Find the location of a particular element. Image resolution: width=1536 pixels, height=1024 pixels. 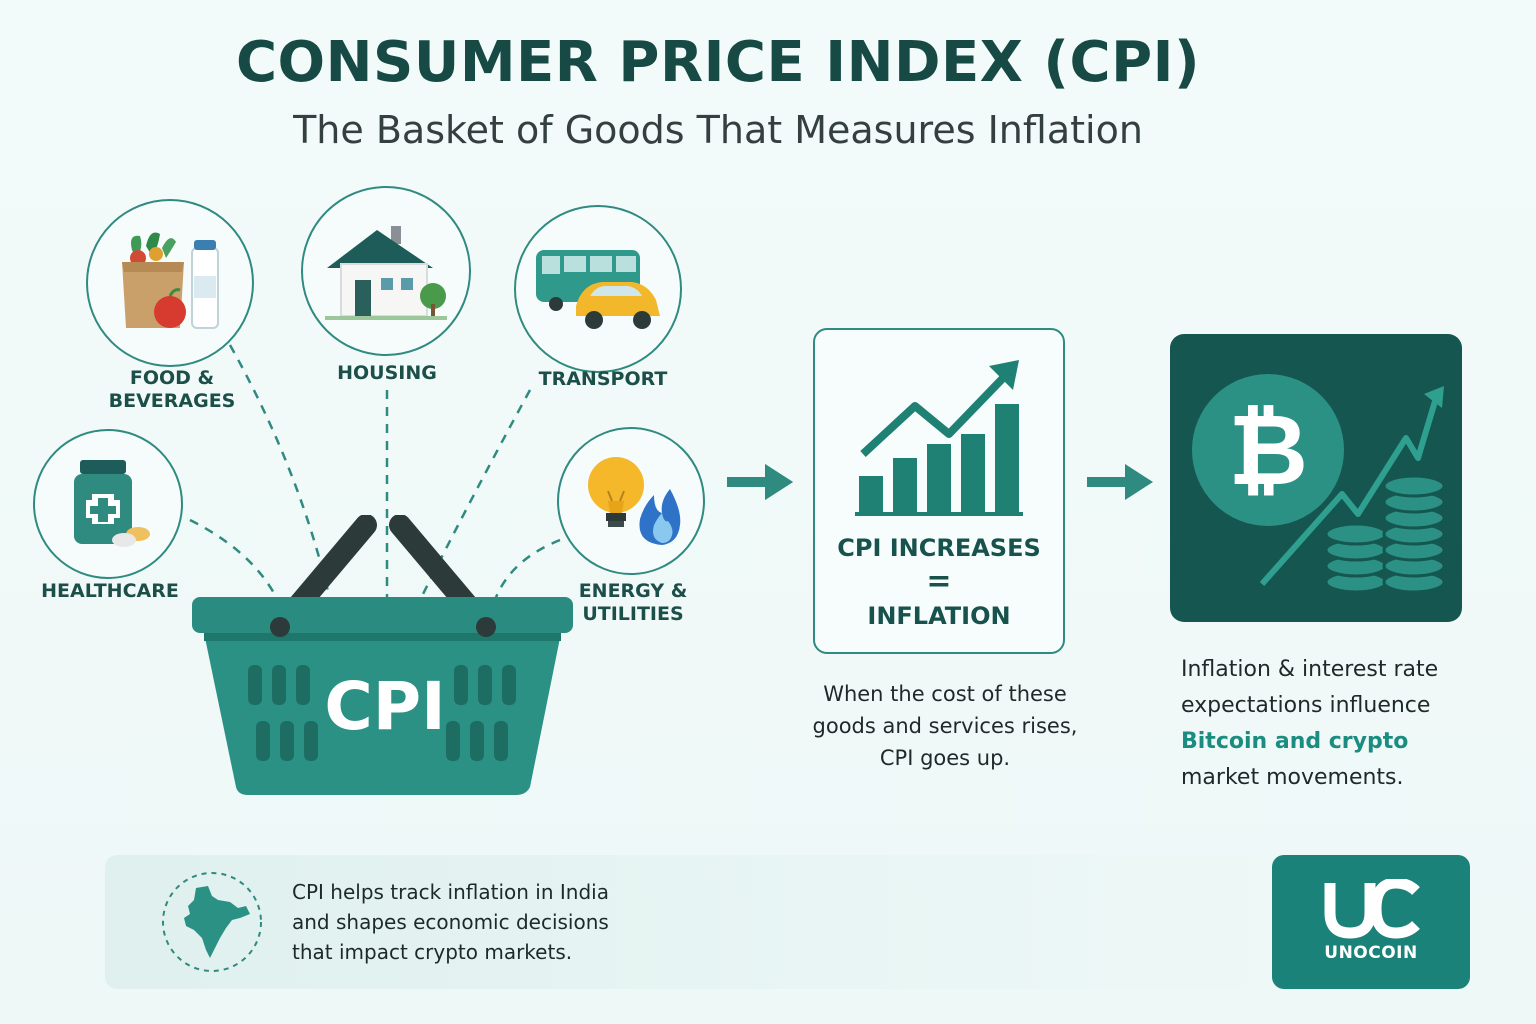

energy-icon is located at coordinates (634, 501).